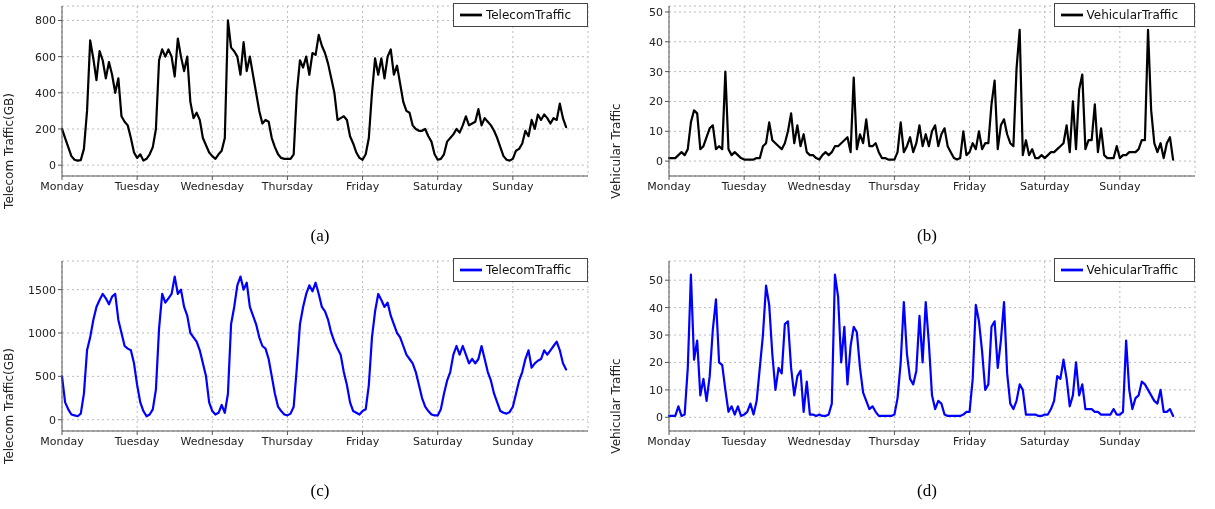  Describe the element at coordinates (320, 490) in the screenshot. I see `text: (c)` at that location.